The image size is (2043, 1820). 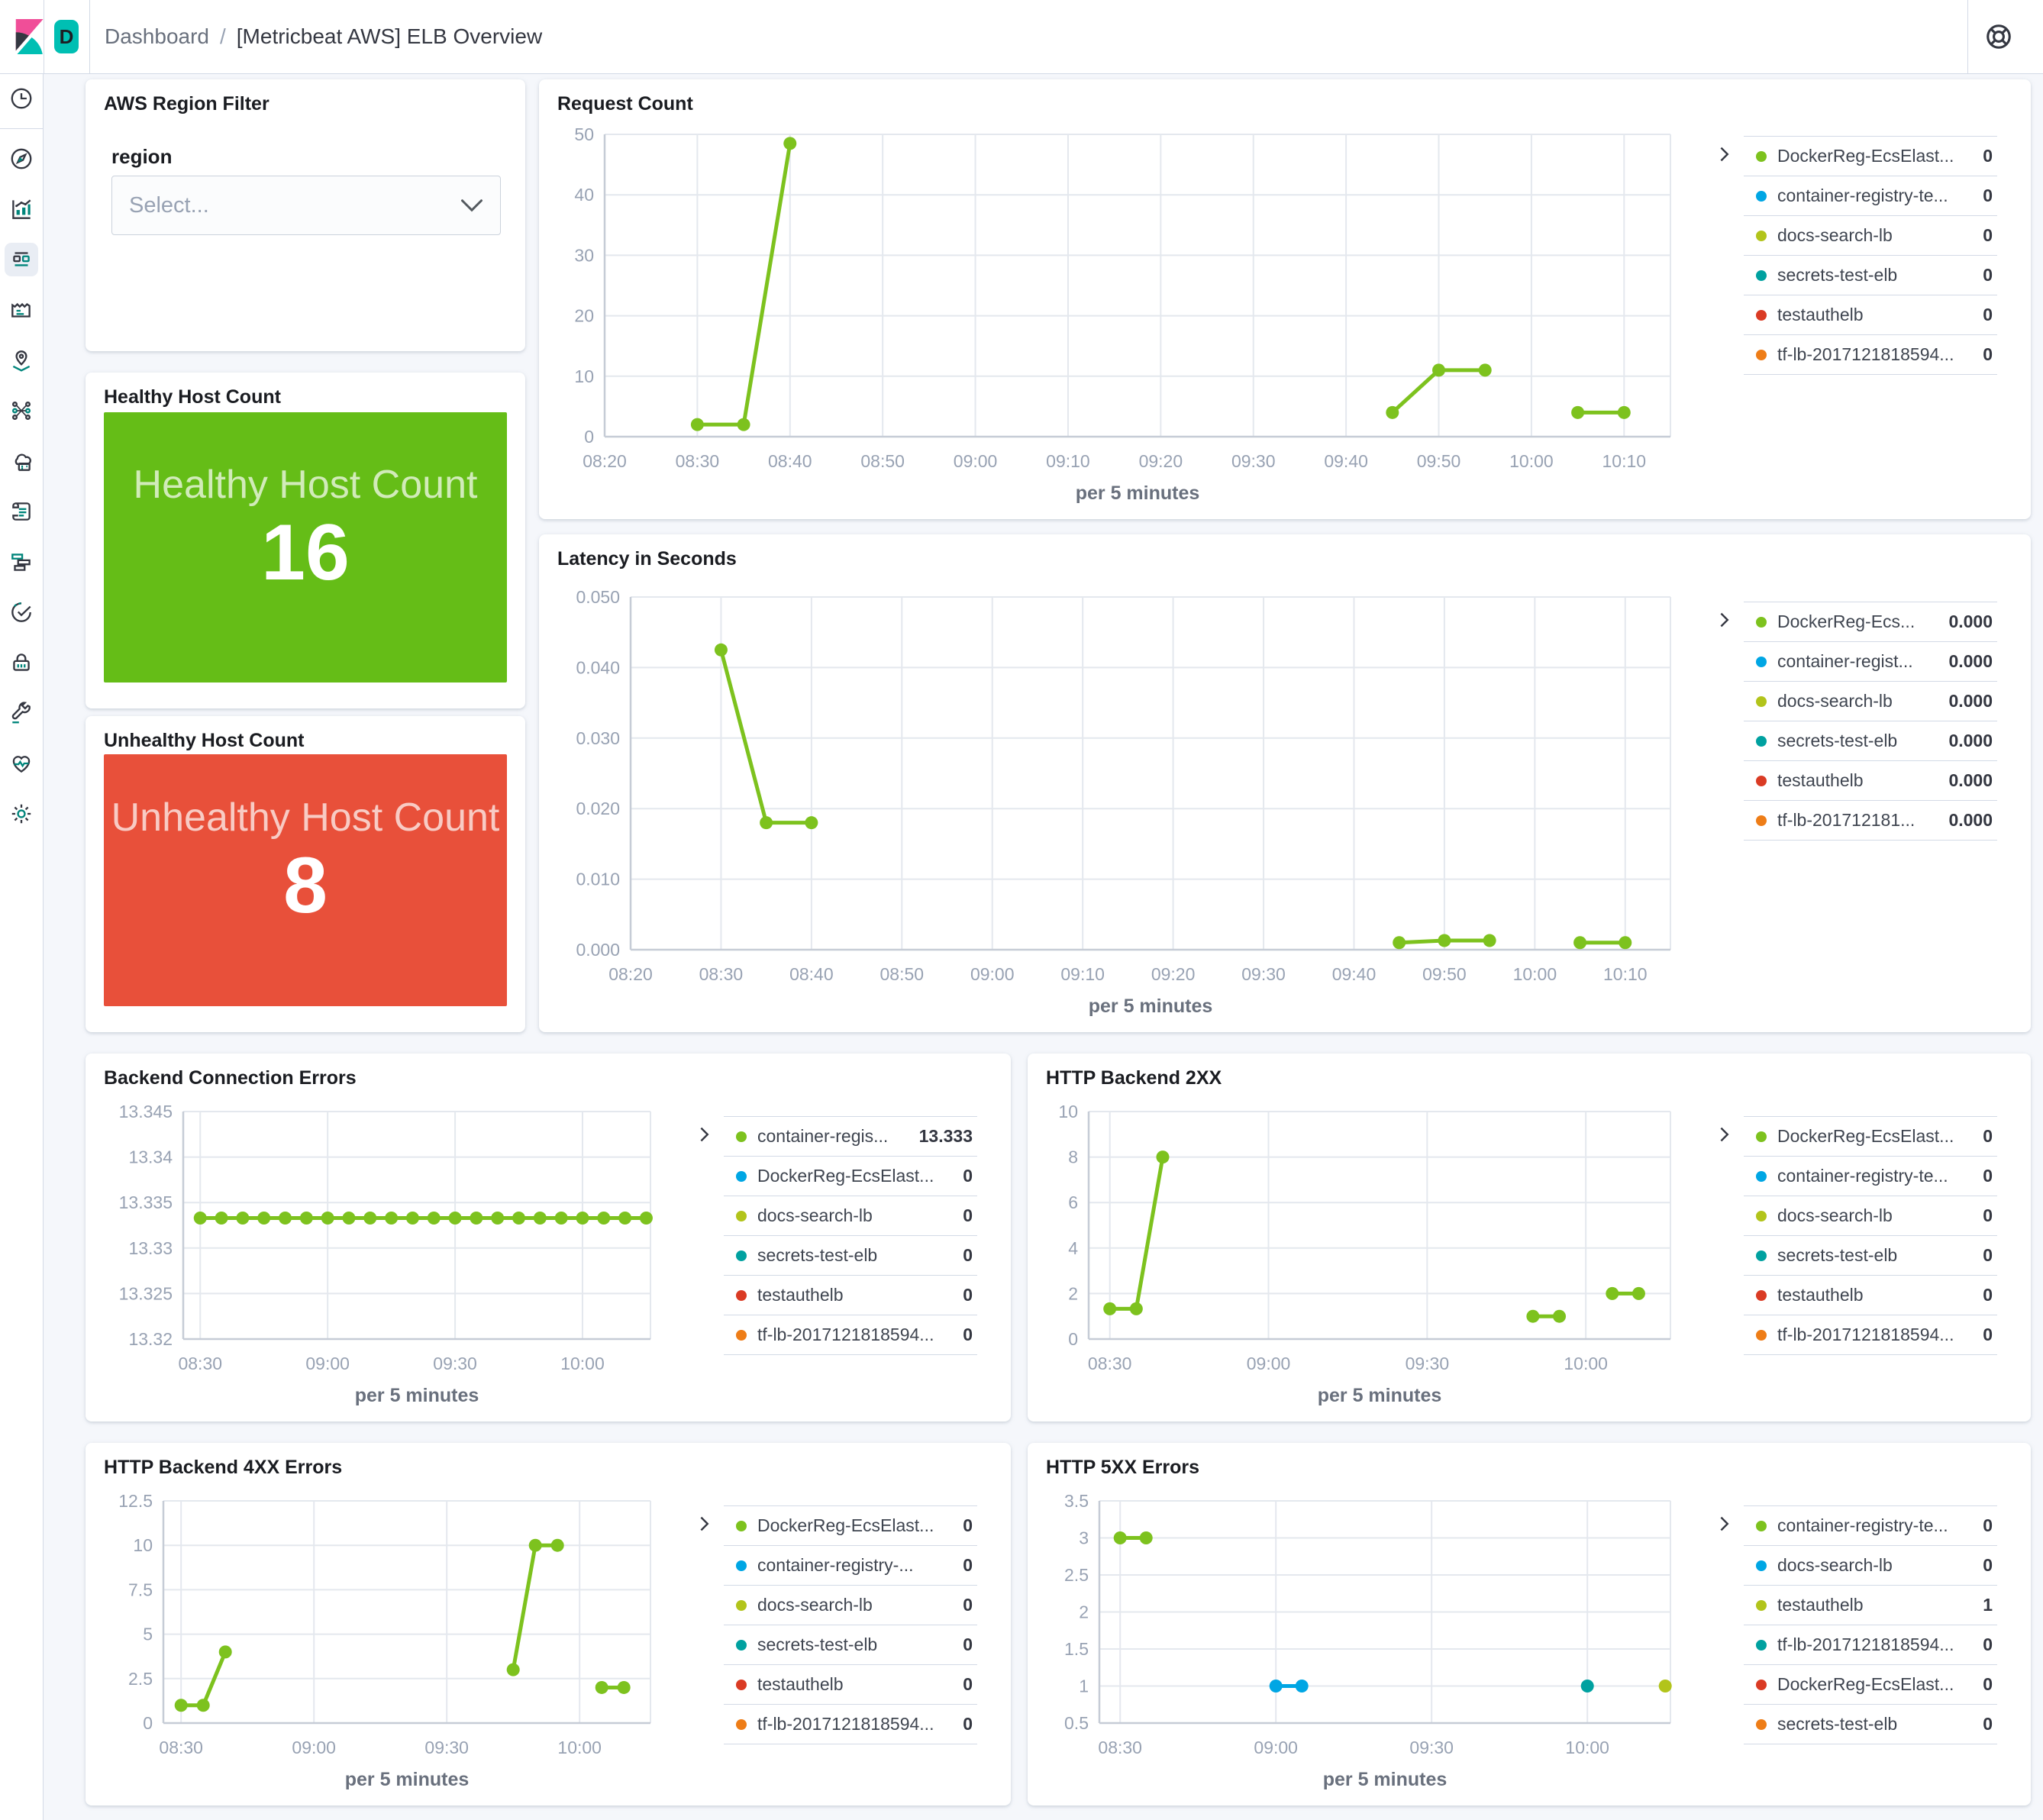 What do you see at coordinates (21, 662) in the screenshot?
I see `sidebar-item-siem` at bounding box center [21, 662].